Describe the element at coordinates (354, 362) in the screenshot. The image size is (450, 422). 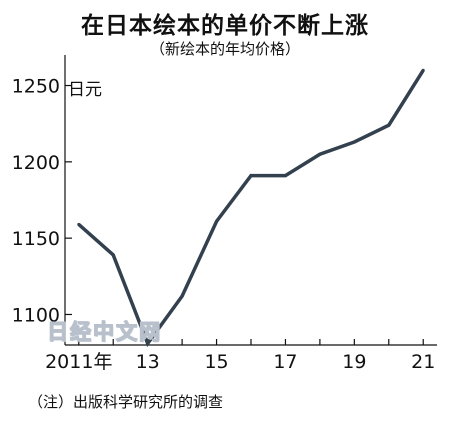
I see `x-tick-label: 19` at that location.